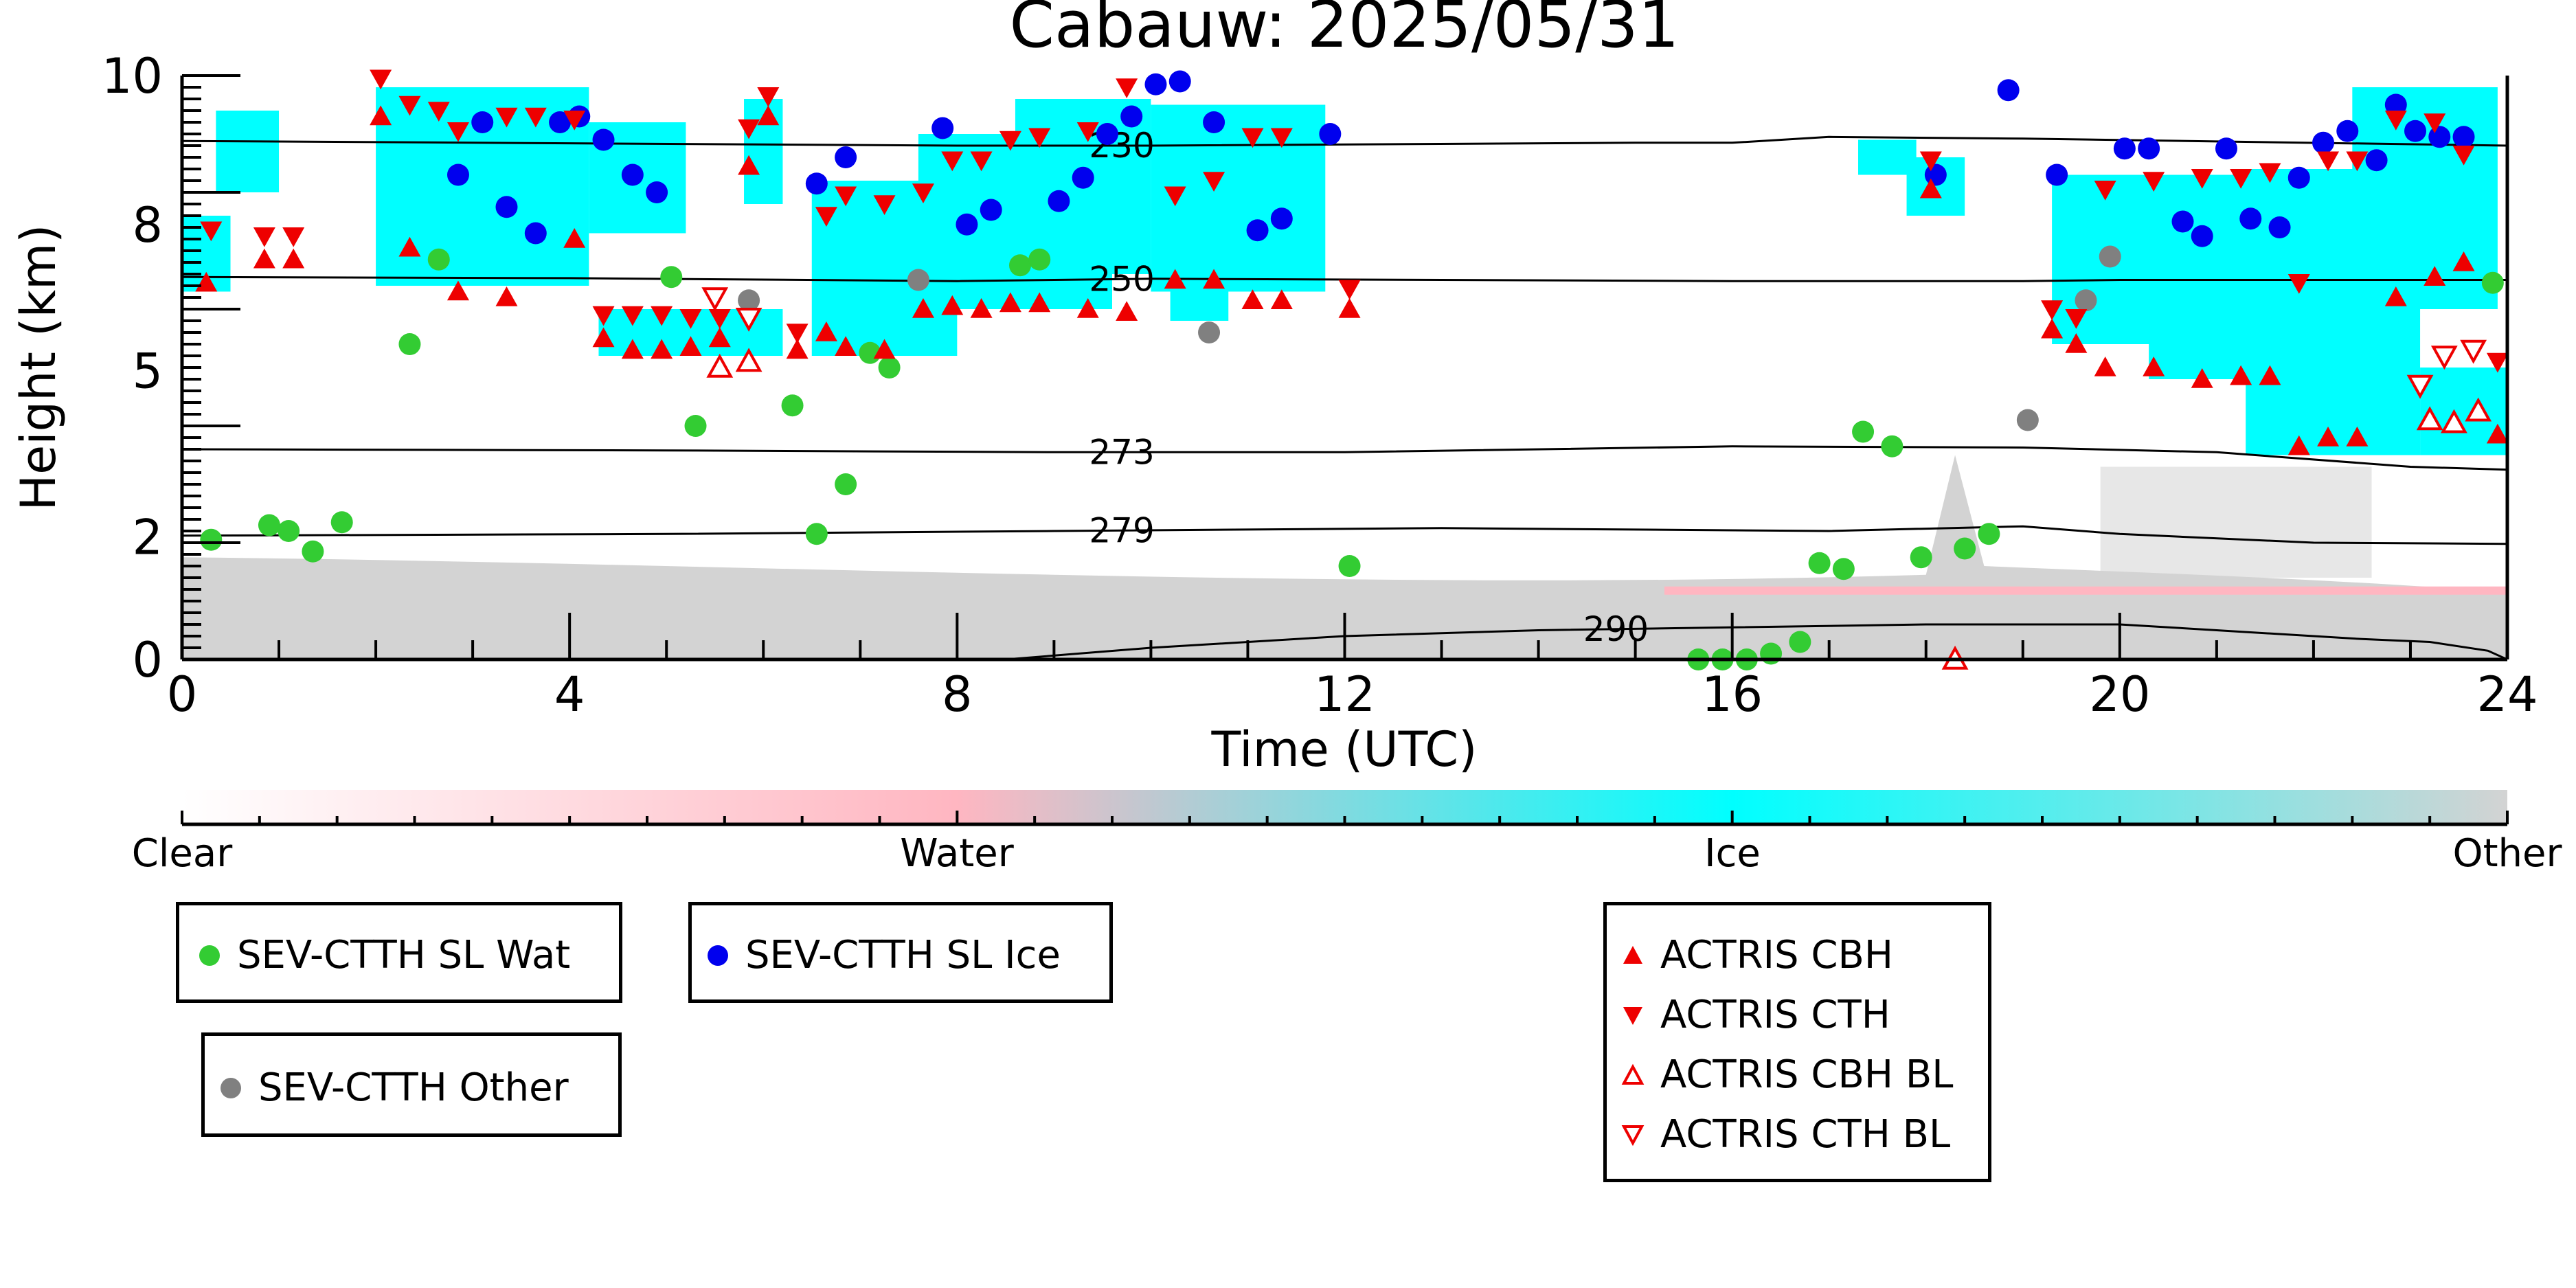 This screenshot has height=1288, width=2576. What do you see at coordinates (404, 955) in the screenshot?
I see `legend-label-wat: SEV-CTTH SL Wat` at bounding box center [404, 955].